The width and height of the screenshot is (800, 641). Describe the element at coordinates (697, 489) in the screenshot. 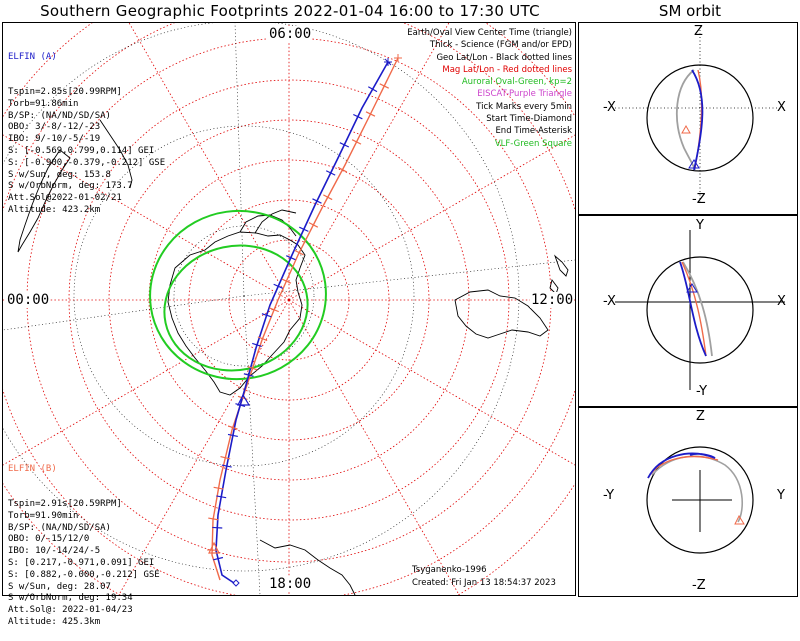

I see `model-orbit-yz` at that location.